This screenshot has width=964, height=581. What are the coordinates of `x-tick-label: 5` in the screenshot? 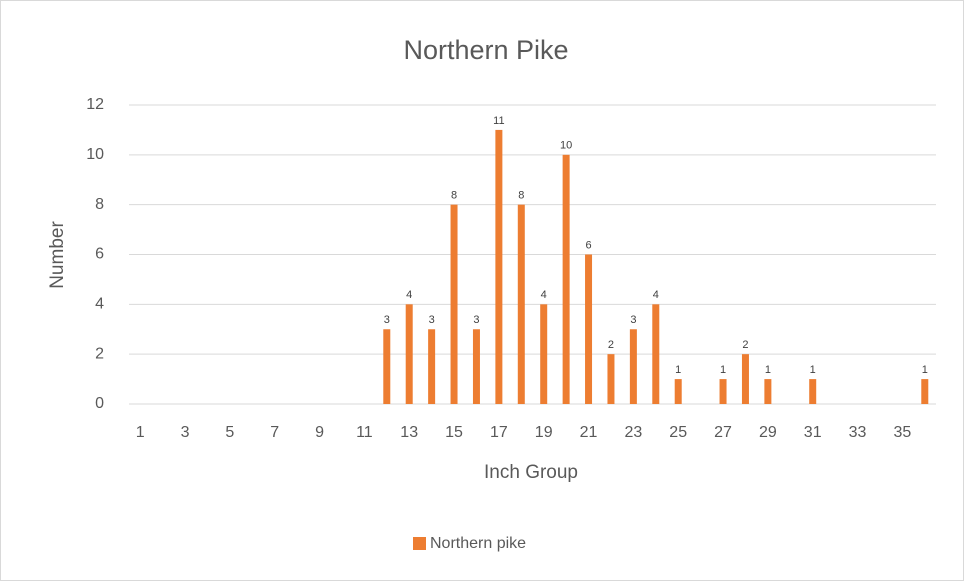 It's located at (229, 432).